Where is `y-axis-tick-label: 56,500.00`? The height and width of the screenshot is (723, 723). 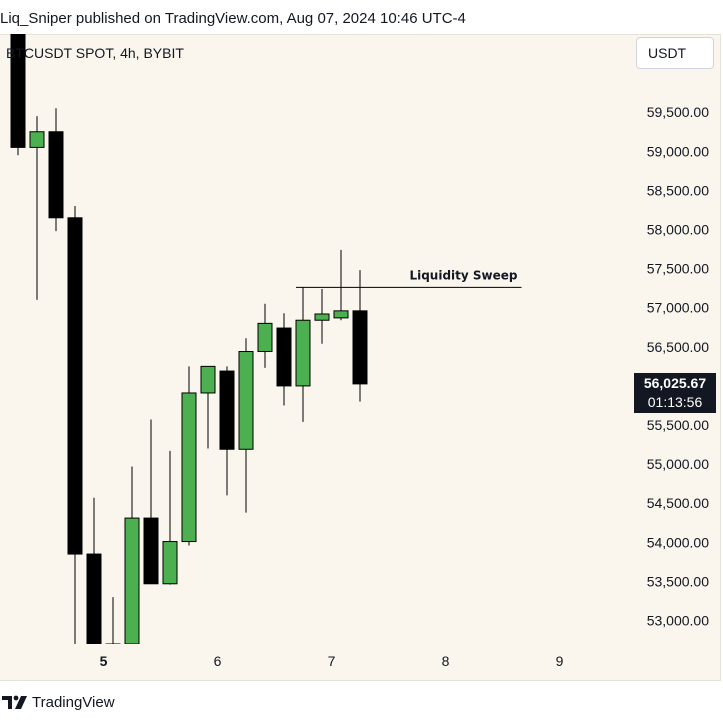
y-axis-tick-label: 56,500.00 is located at coordinates (678, 347).